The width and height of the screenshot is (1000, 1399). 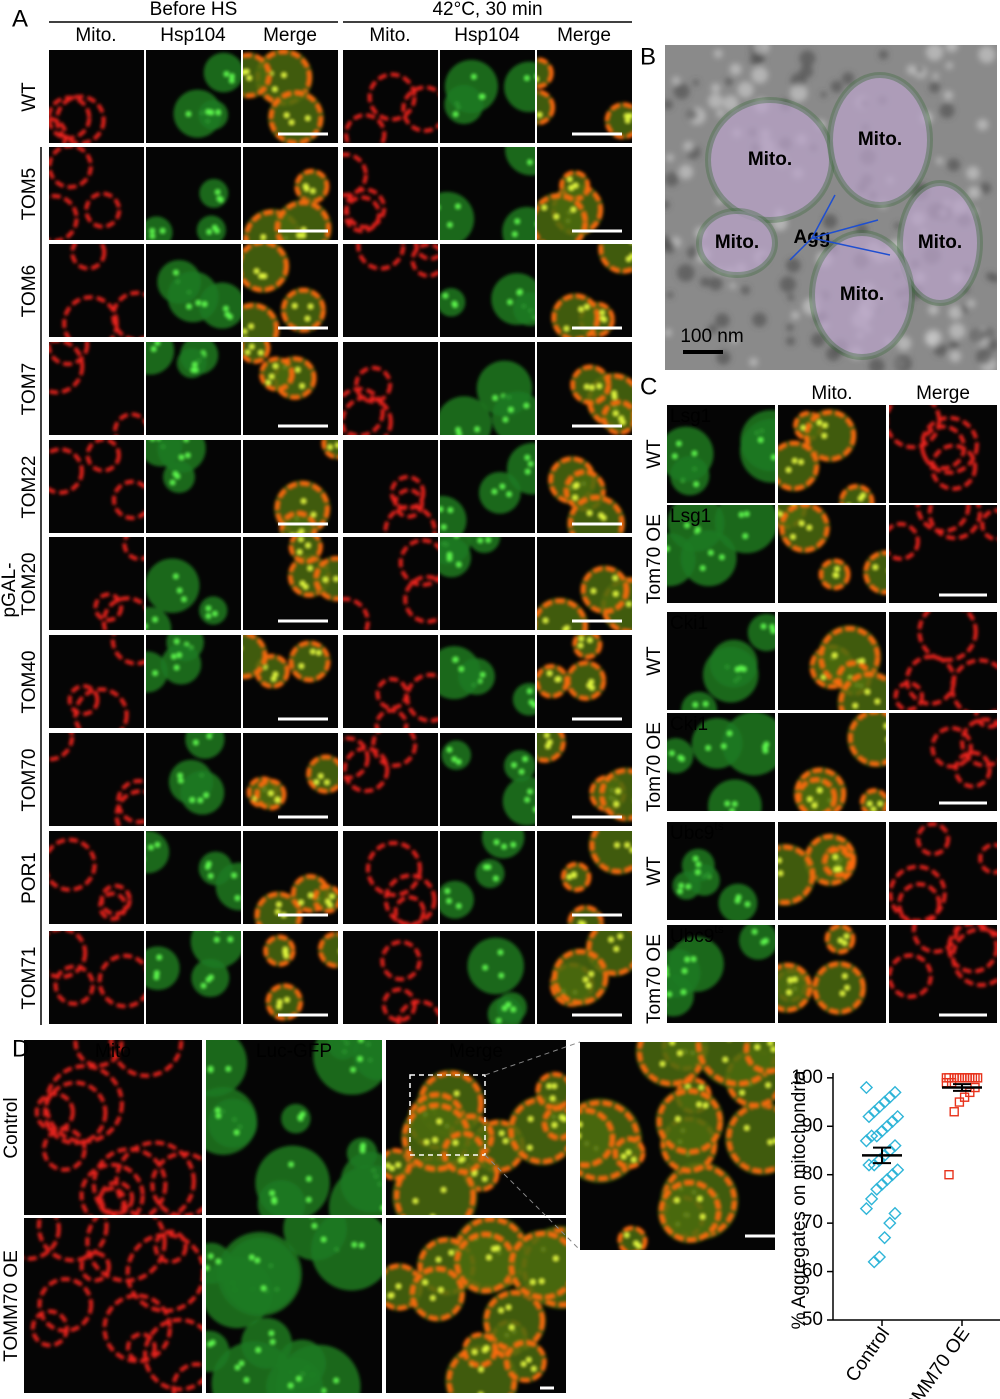 I want to click on mito-profile, so click(x=770, y=160).